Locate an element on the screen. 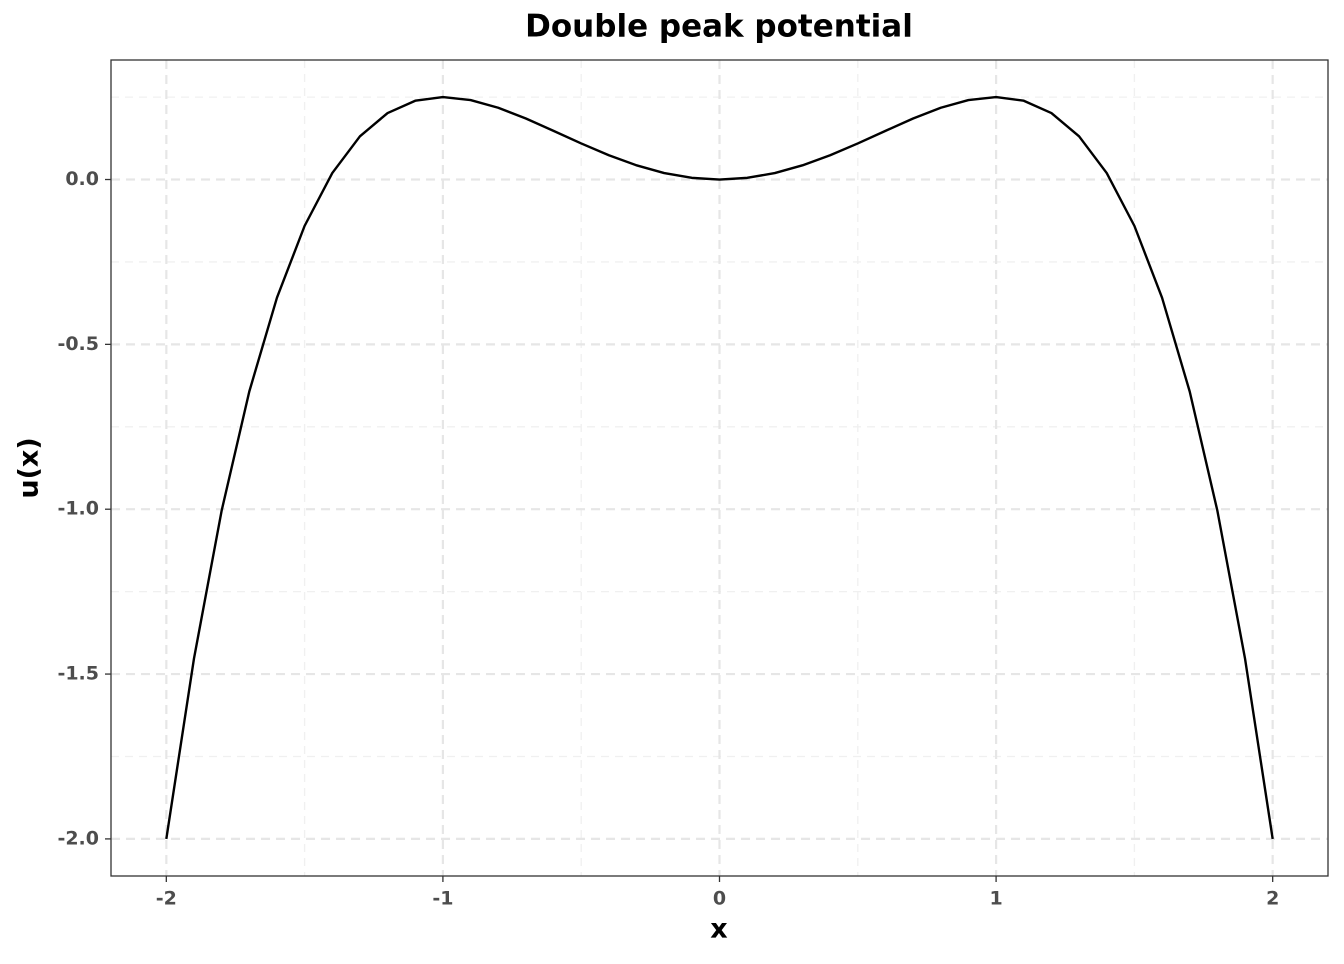 The width and height of the screenshot is (1344, 964). chart-title: Double peak potential is located at coordinates (719, 27).